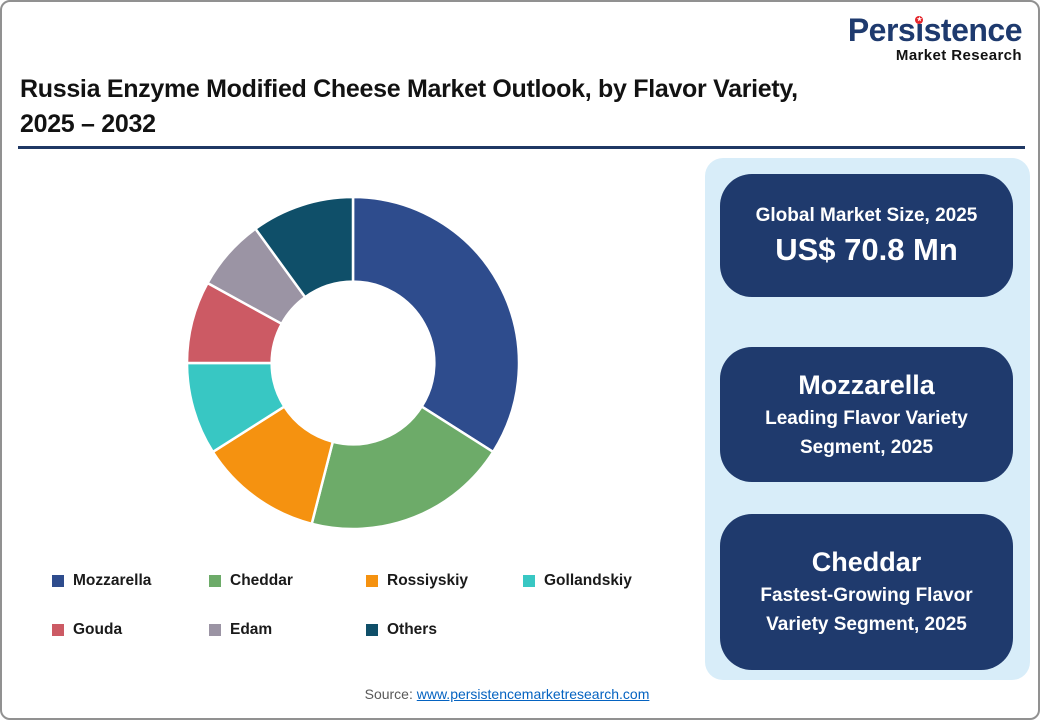 This screenshot has height=720, width=1040. What do you see at coordinates (372, 630) in the screenshot?
I see `legend-swatch-others` at bounding box center [372, 630].